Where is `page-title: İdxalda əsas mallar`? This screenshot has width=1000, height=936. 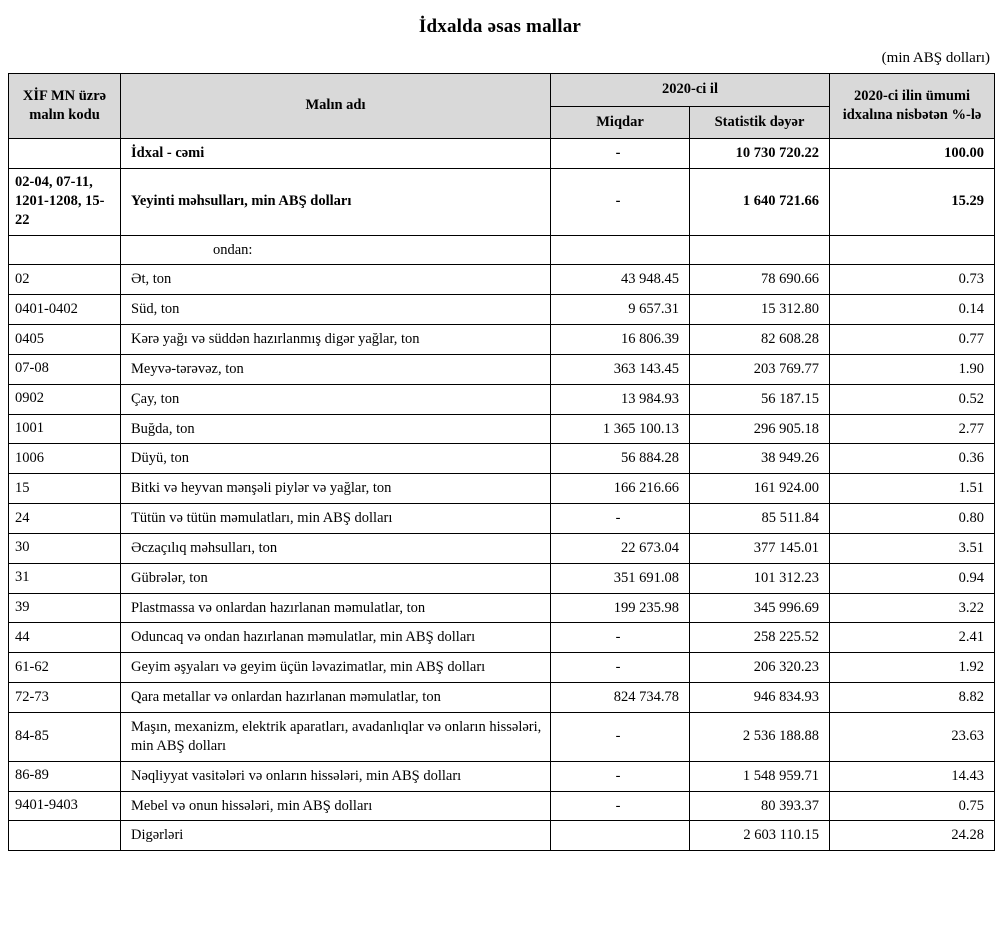
page-title: İdxalda əsas mallar is located at coordinates (500, 26).